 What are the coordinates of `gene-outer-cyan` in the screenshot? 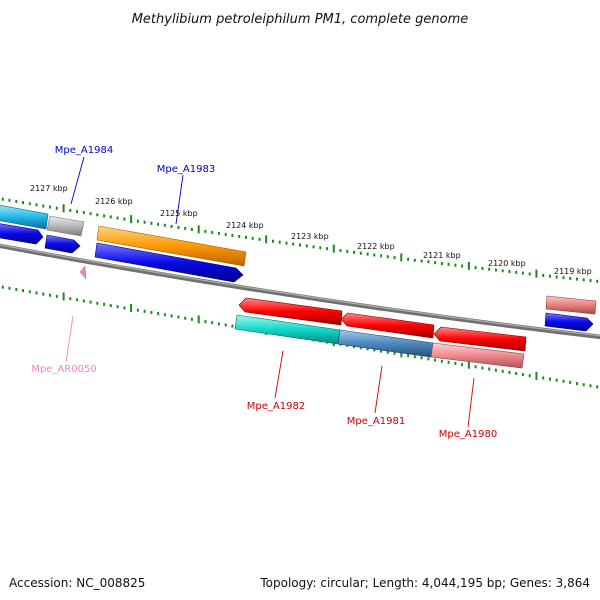 It's located at (24, 217).